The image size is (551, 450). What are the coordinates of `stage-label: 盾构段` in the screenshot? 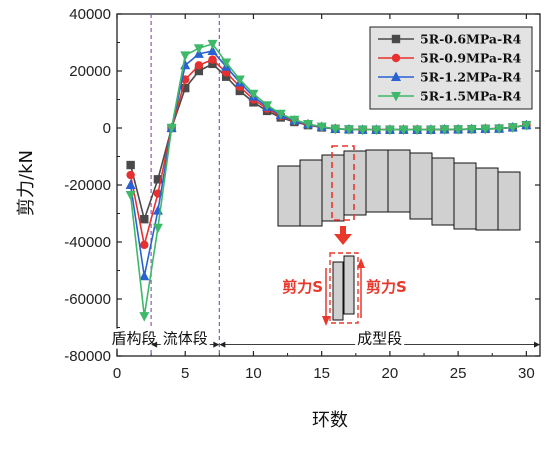 It's located at (134, 339).